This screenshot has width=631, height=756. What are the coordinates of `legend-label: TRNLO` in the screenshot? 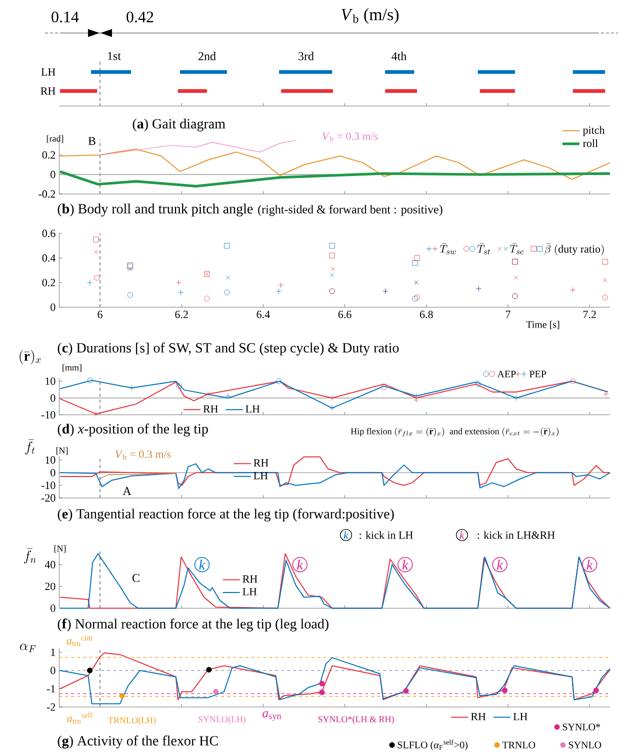 It's located at (519, 745).